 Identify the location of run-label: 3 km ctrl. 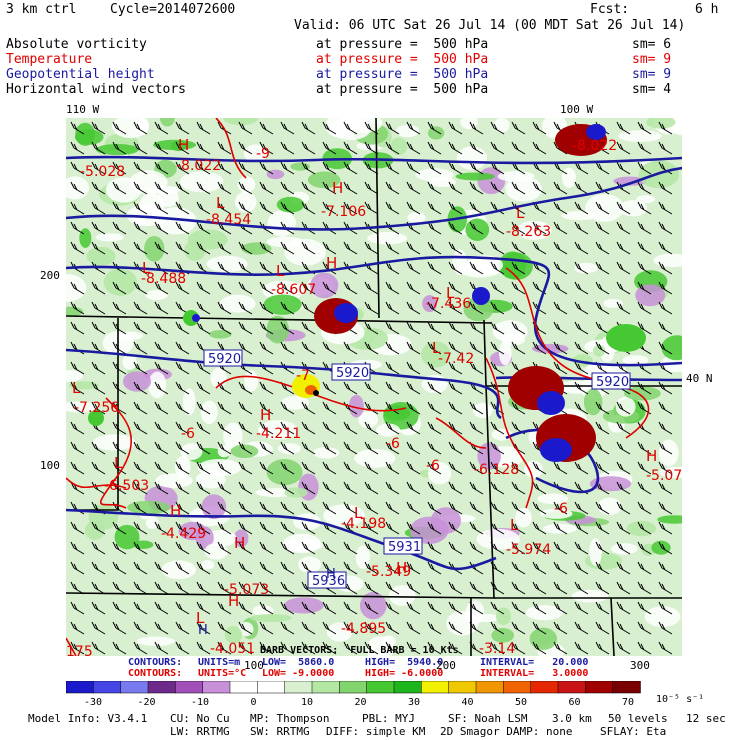
(41, 9).